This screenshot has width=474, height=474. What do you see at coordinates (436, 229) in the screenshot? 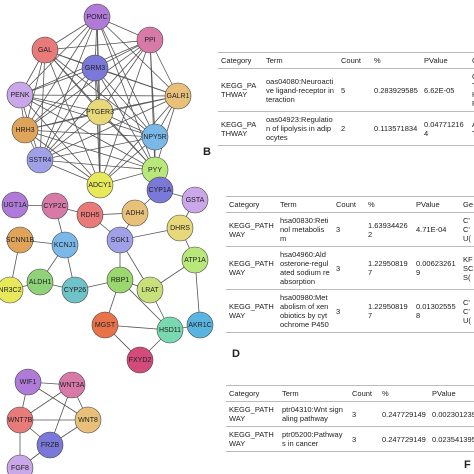
I see `table-cell: 4.71E-04` at bounding box center [436, 229].